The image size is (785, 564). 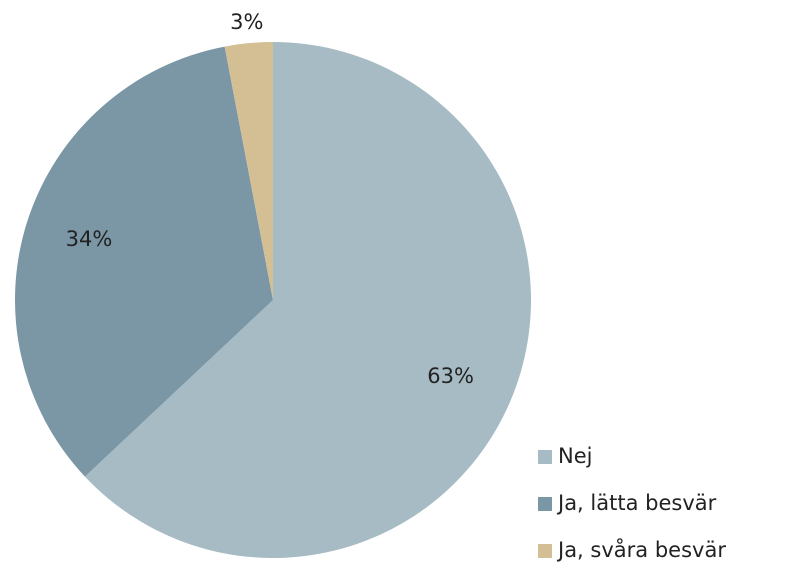 What do you see at coordinates (89, 239) in the screenshot?
I see `data-label: 34%` at bounding box center [89, 239].